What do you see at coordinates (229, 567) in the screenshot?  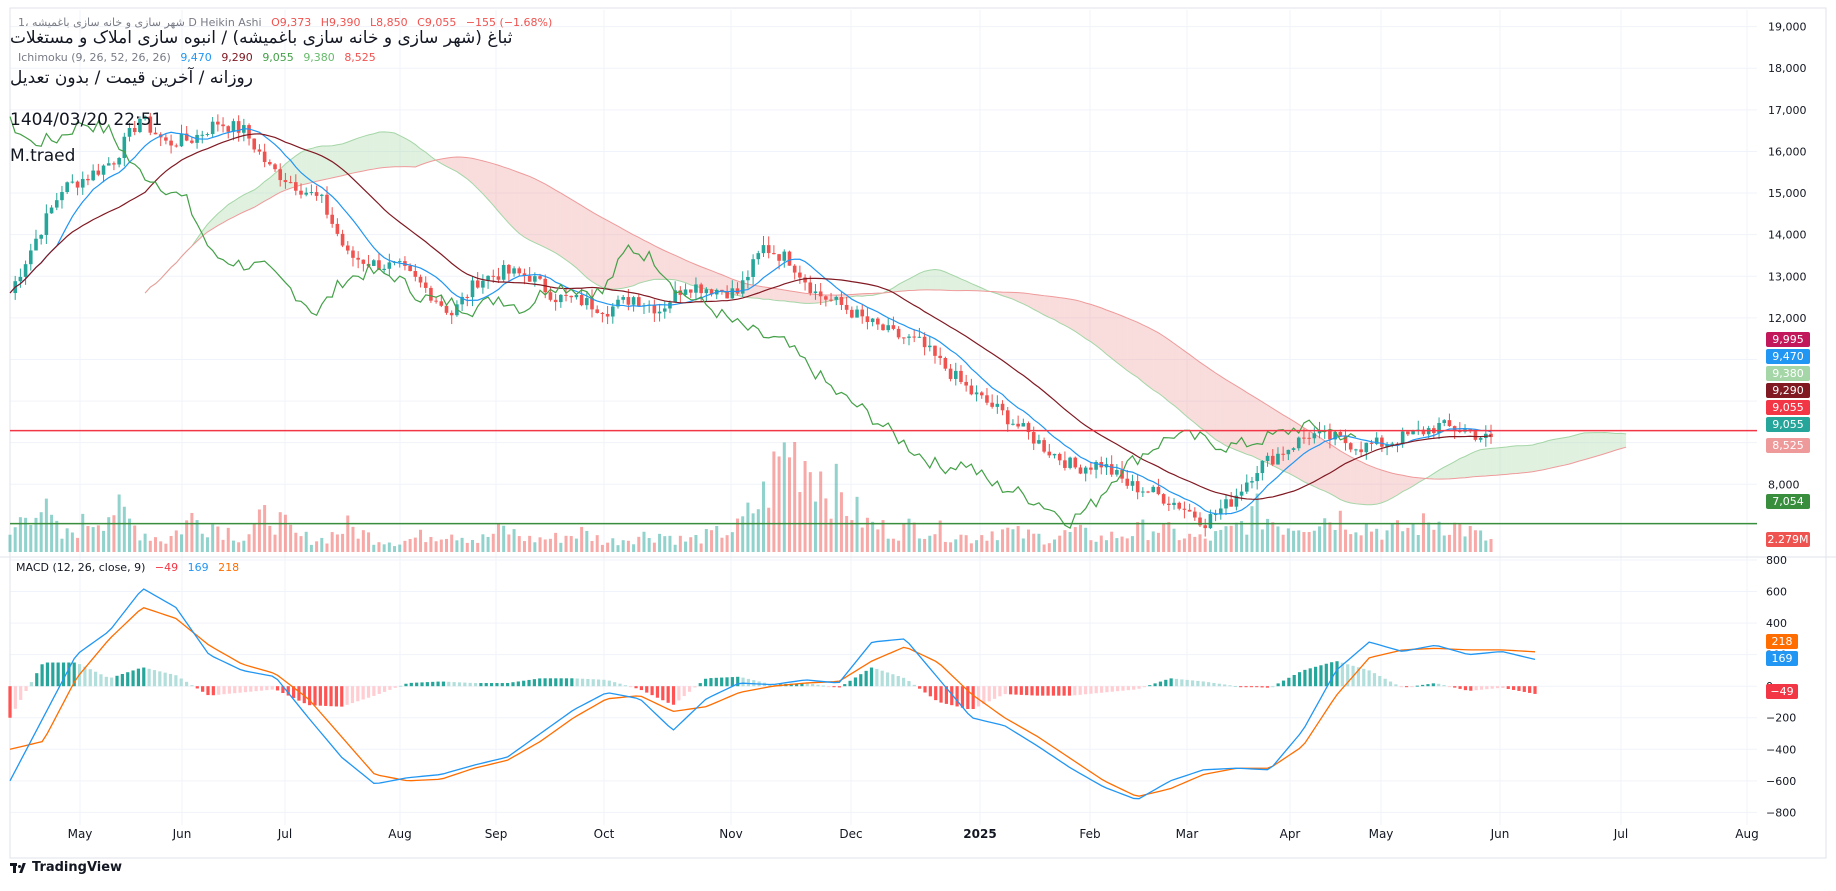 I see `macd-signal-value: 218` at bounding box center [229, 567].